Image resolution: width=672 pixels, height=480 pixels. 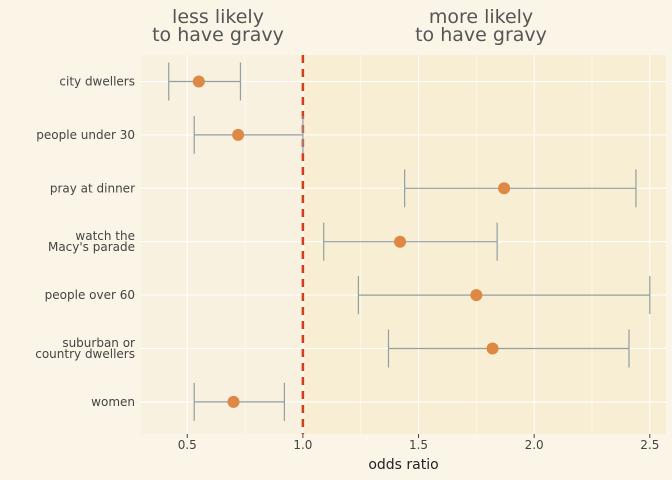 I want to click on y-axis-label: watch the Macy's parade, so click(x=91, y=241).